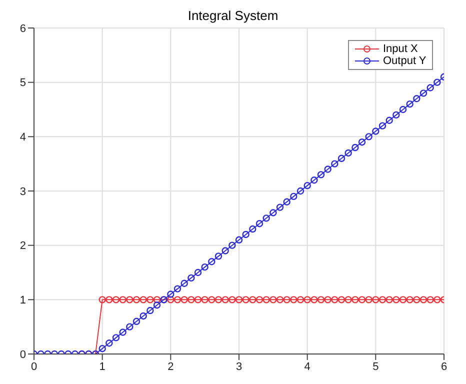 The height and width of the screenshot is (384, 466). What do you see at coordinates (23, 83) in the screenshot?
I see `y-tick-label: 5` at bounding box center [23, 83].